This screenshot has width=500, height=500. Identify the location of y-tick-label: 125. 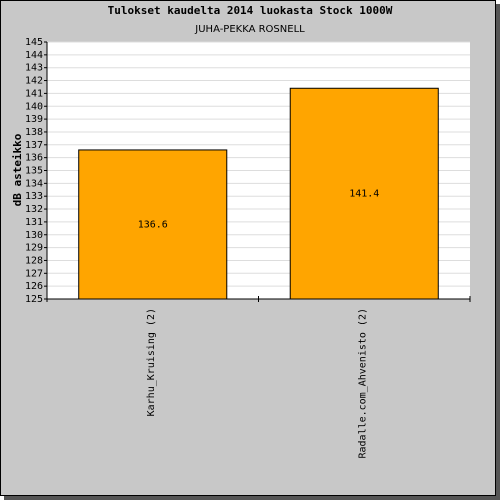
(34, 299).